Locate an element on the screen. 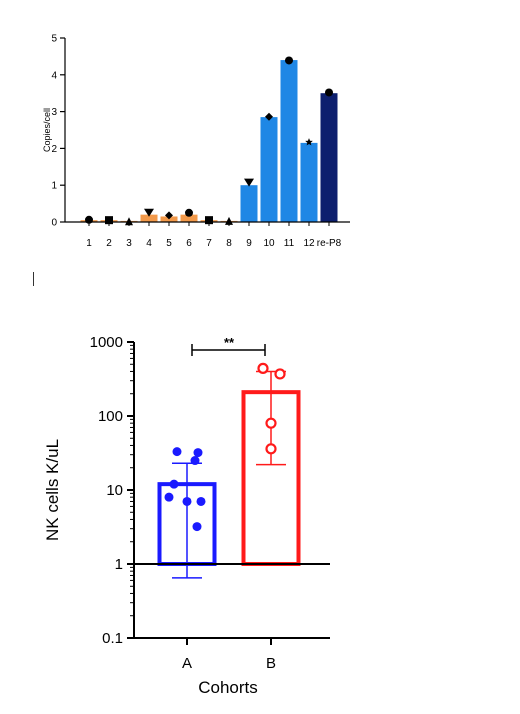 This screenshot has width=520, height=714. significance-bracket: ** is located at coordinates (228, 345).